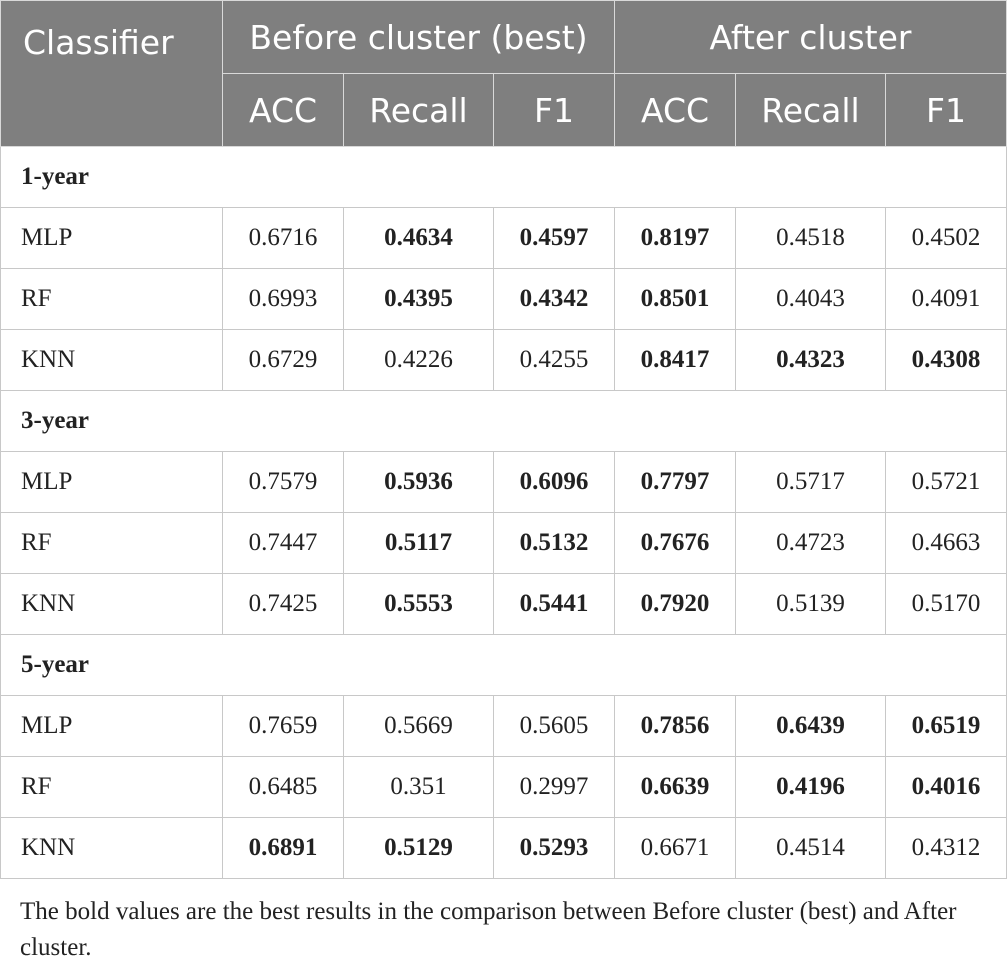  What do you see at coordinates (418, 604) in the screenshot?
I see `metric-cell: 0.5553` at bounding box center [418, 604].